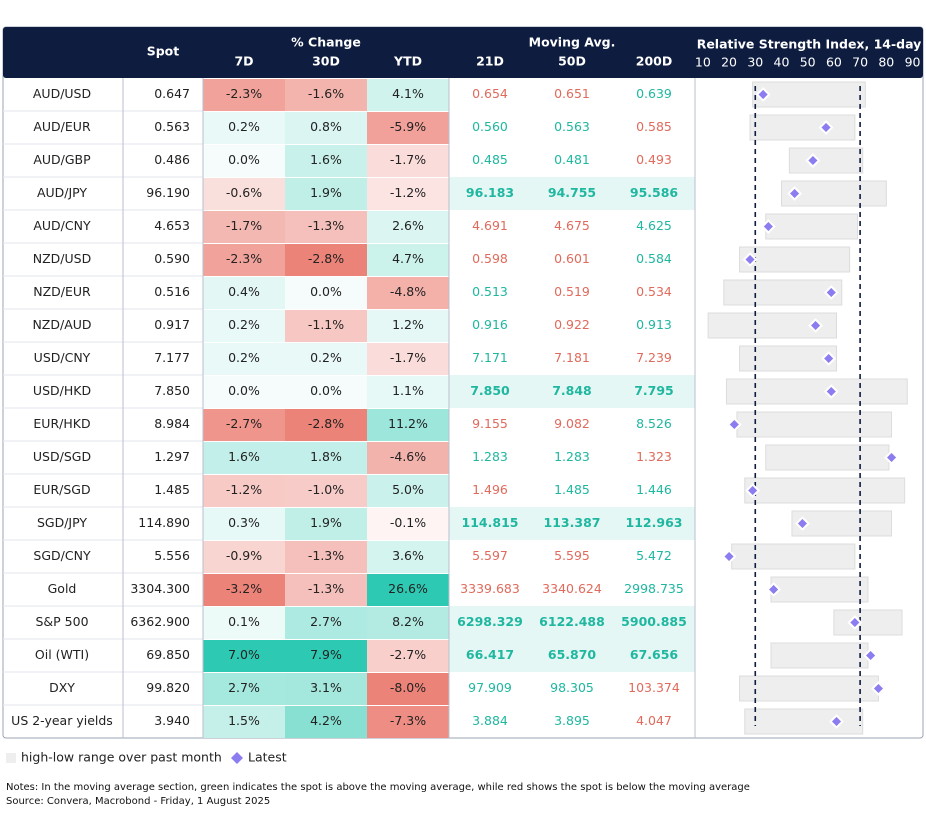  Describe the element at coordinates (164, 522) in the screenshot. I see `spot-value: 114.890` at that location.